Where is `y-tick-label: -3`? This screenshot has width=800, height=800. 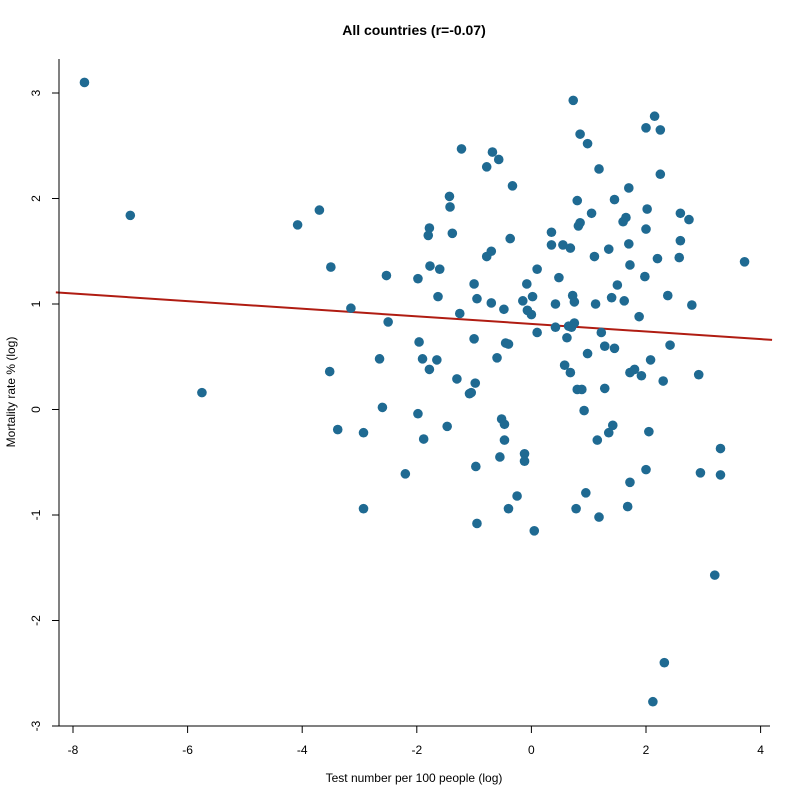
y-tick-label: -3 is located at coordinates (36, 725).